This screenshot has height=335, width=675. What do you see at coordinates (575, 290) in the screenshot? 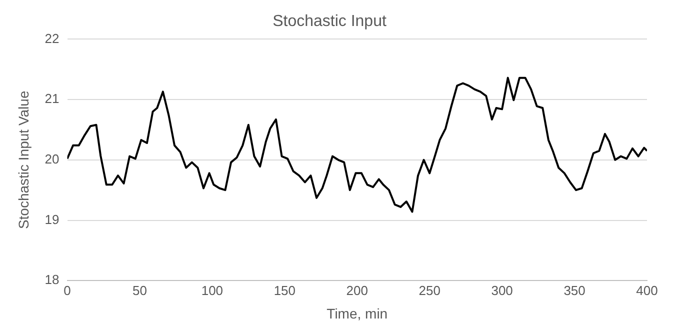
I see `x-tick-label: 350` at bounding box center [575, 290].